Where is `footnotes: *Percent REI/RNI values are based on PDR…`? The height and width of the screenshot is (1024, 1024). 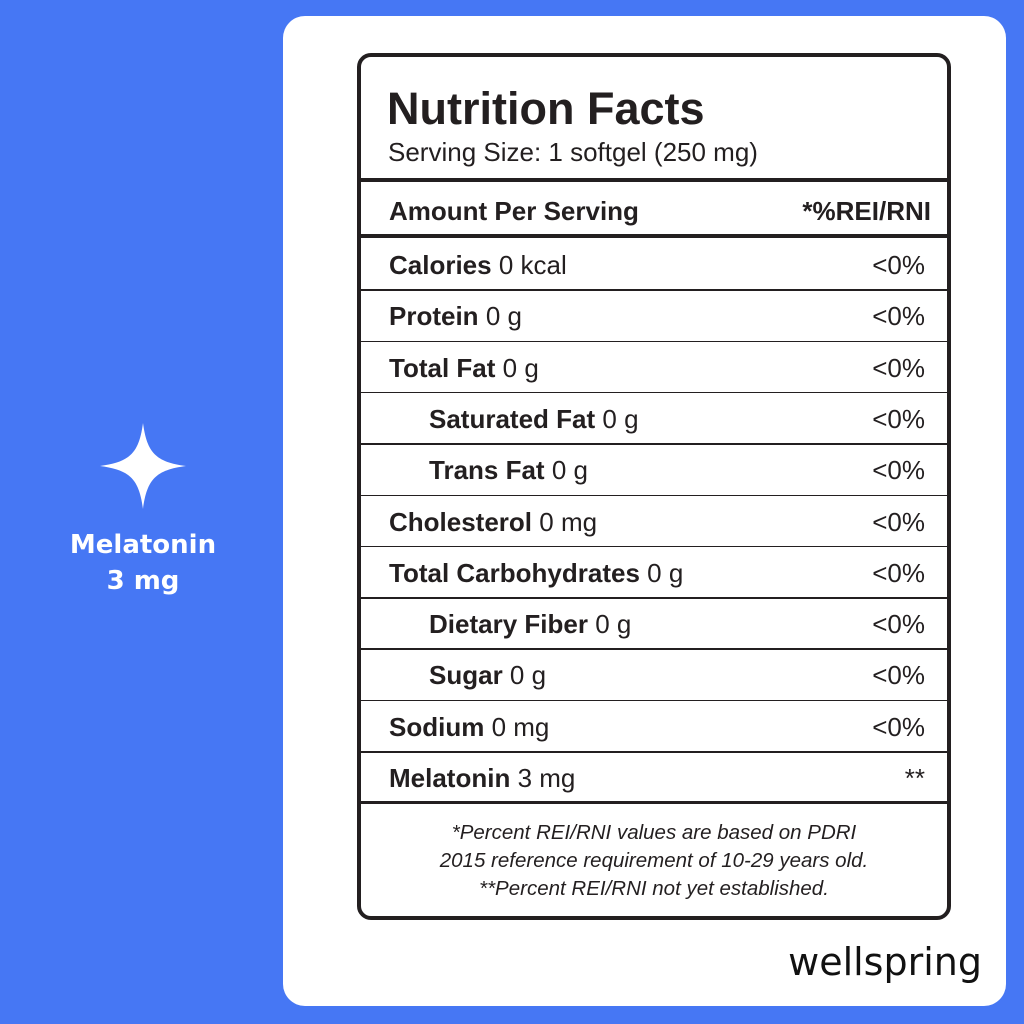 footnotes: *Percent REI/RNI values are based on PDR… is located at coordinates (654, 861).